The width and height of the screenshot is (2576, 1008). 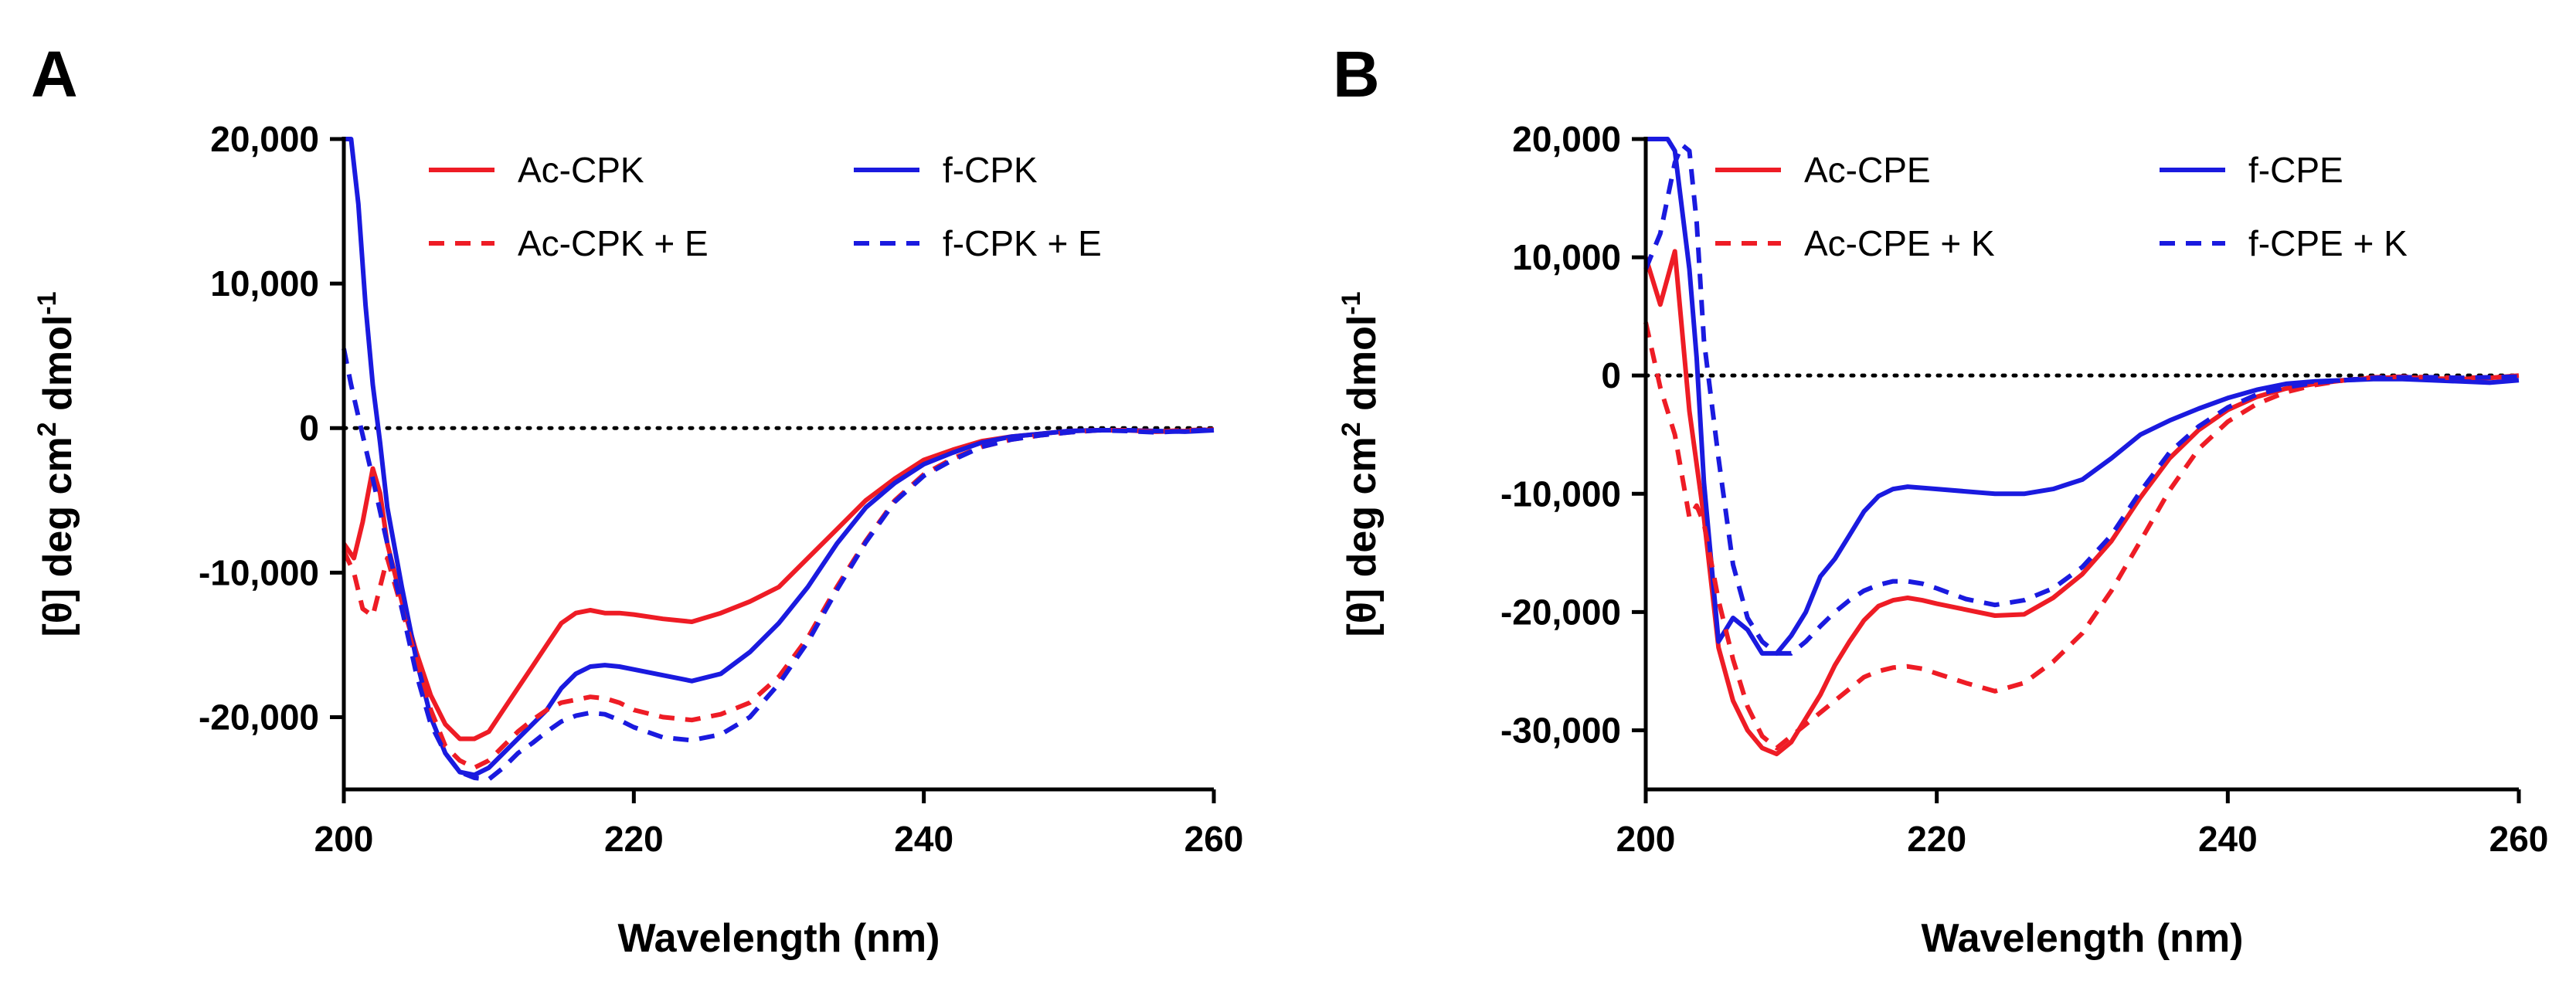 I want to click on legend-label: f-CPE, so click(x=2295, y=170).